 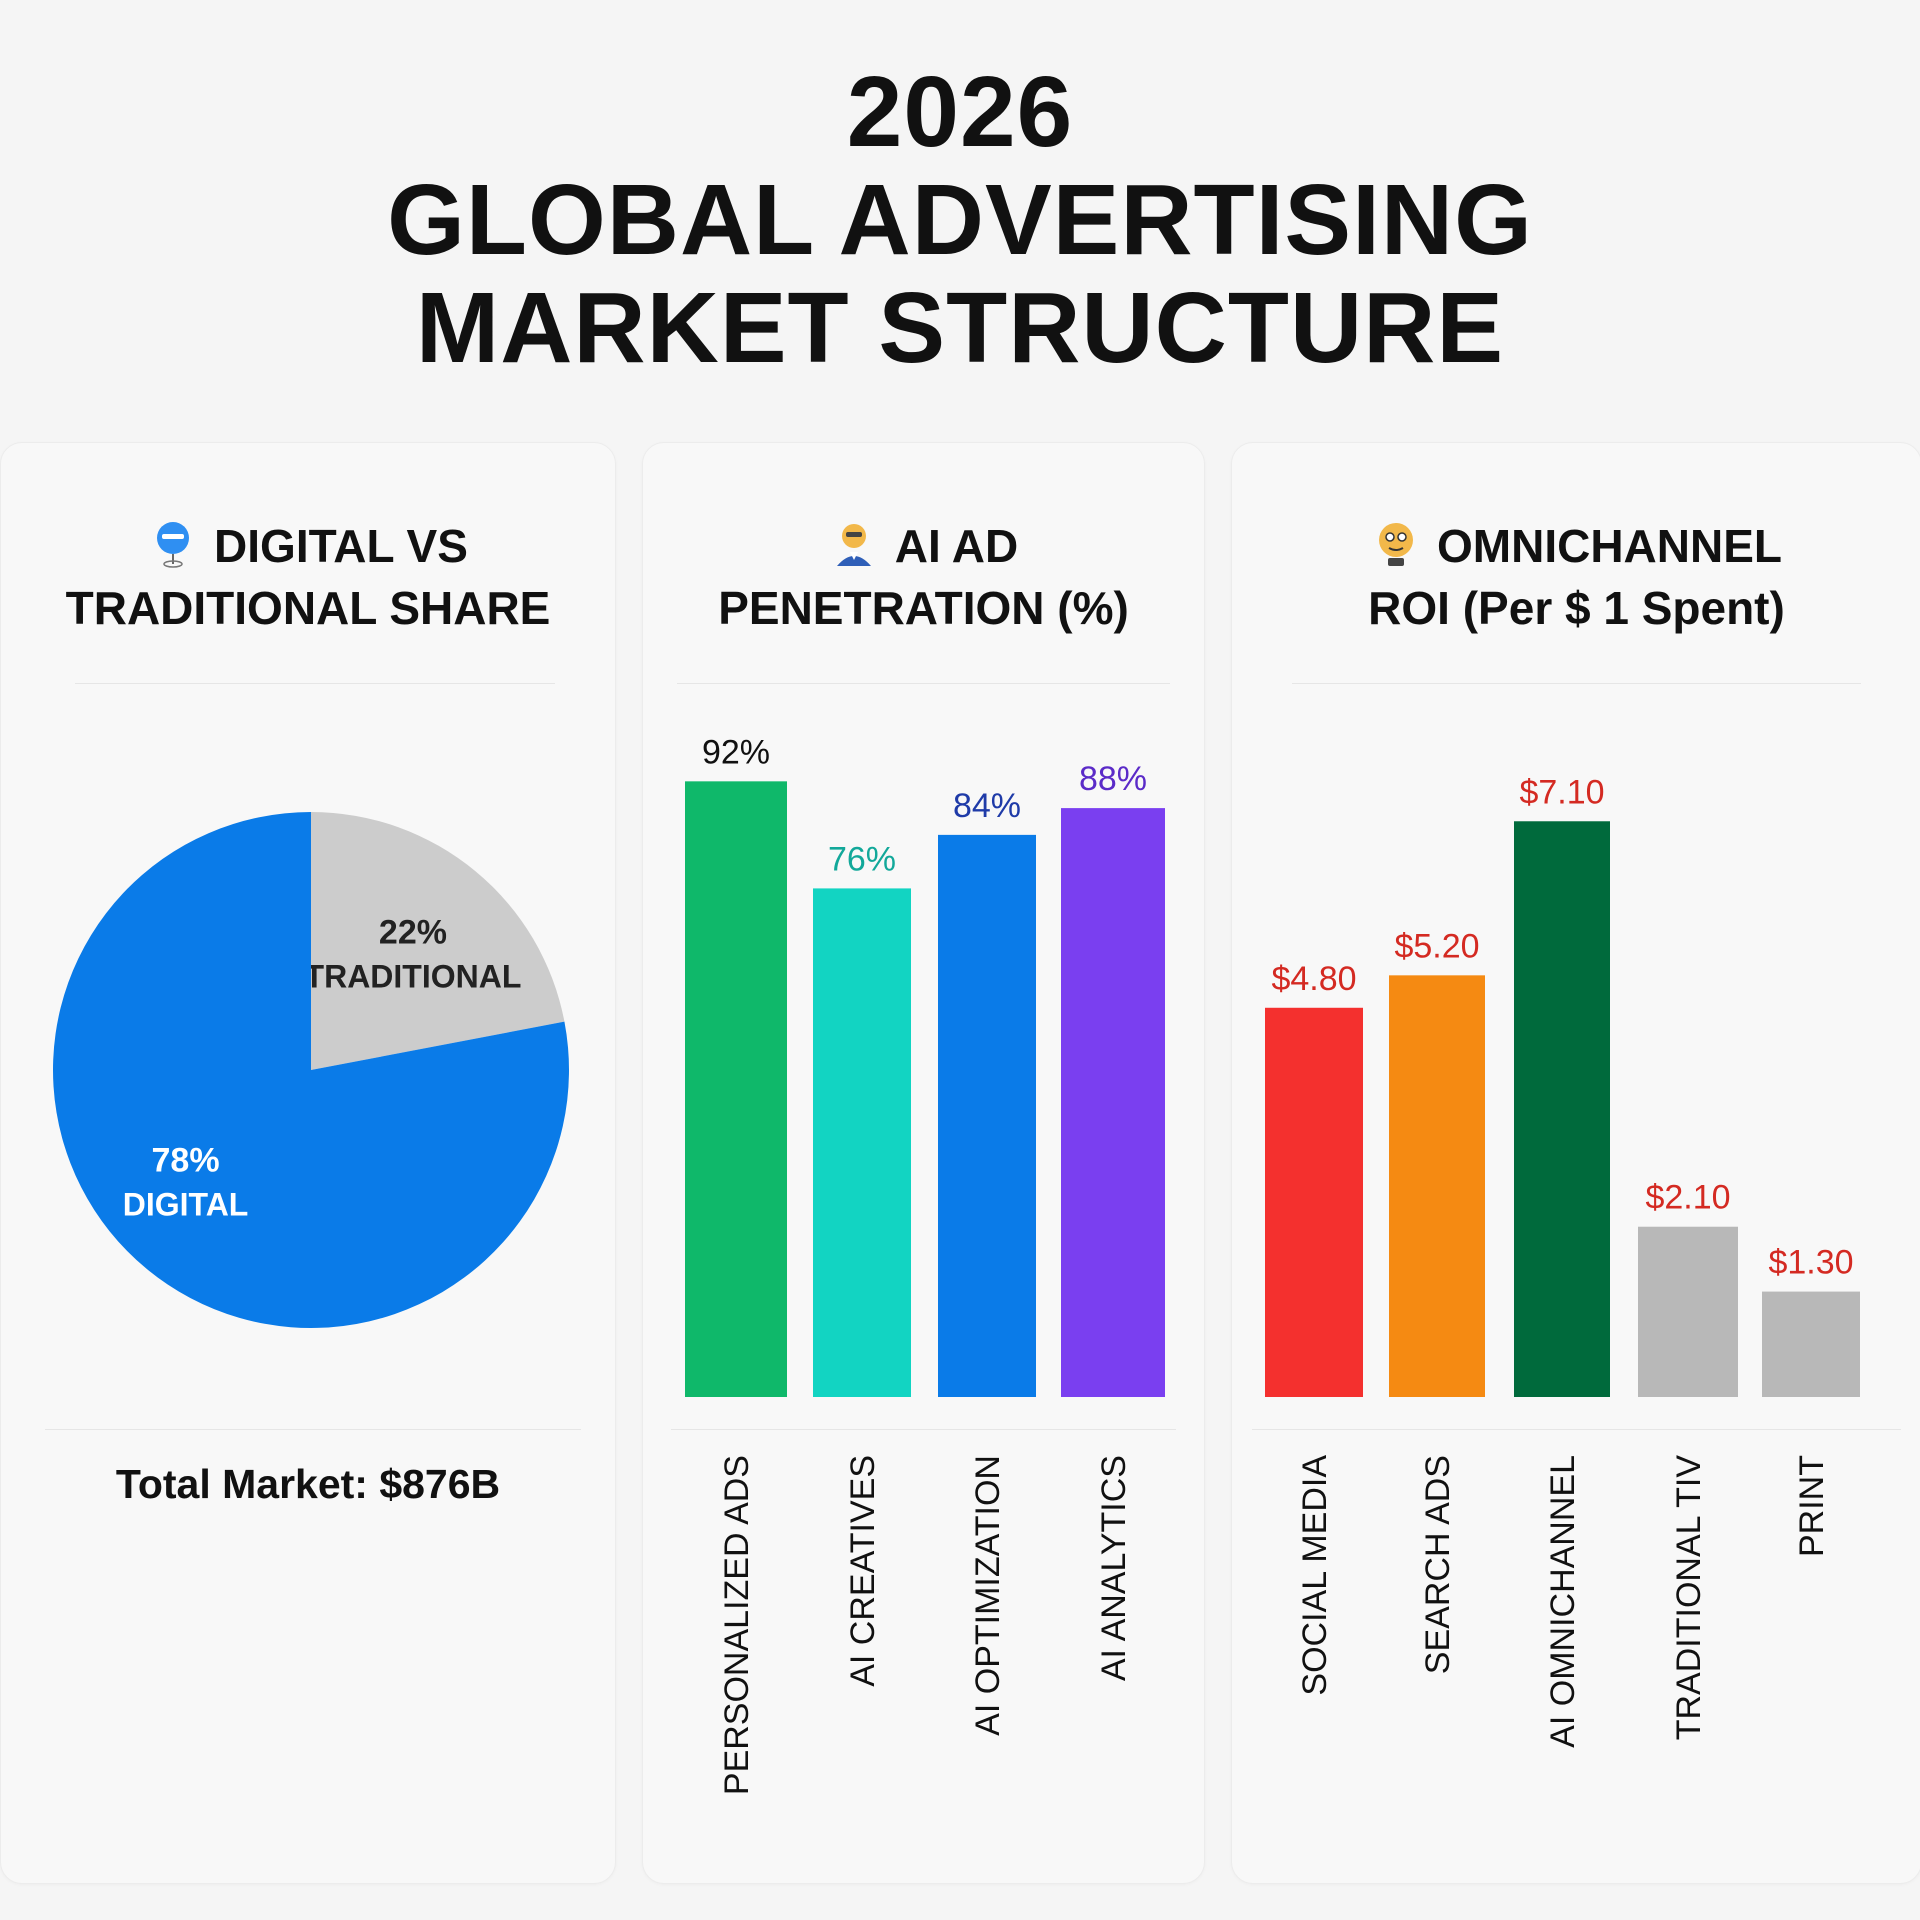 What do you see at coordinates (1689, 1598) in the screenshot?
I see `bar-category-label: TRADITIONAL TIV` at bounding box center [1689, 1598].